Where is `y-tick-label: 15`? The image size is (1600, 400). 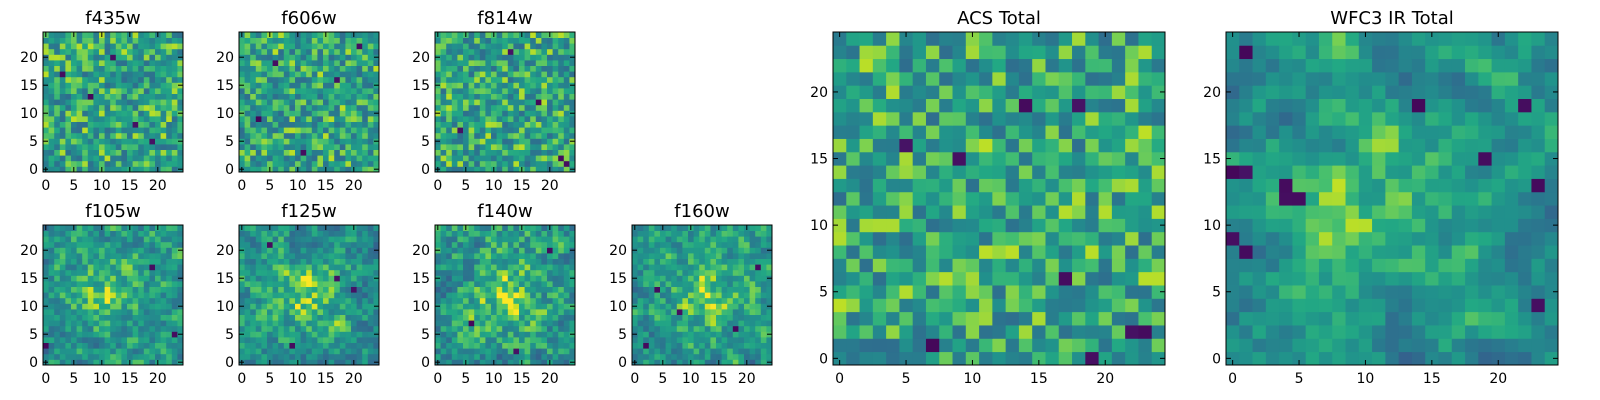 y-tick-label: 15 is located at coordinates (29, 86).